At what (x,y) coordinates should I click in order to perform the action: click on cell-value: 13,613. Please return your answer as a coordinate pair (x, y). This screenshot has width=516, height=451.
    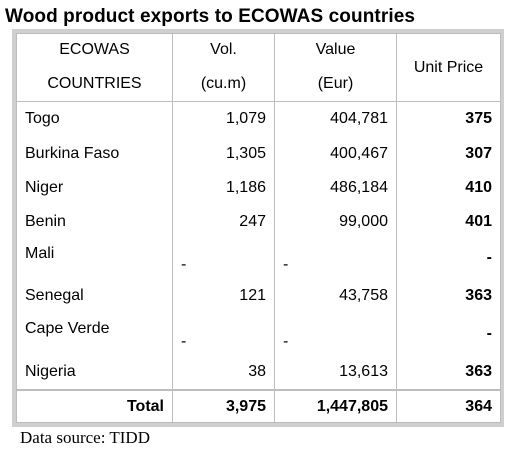
    Looking at the image, I should click on (335, 372).